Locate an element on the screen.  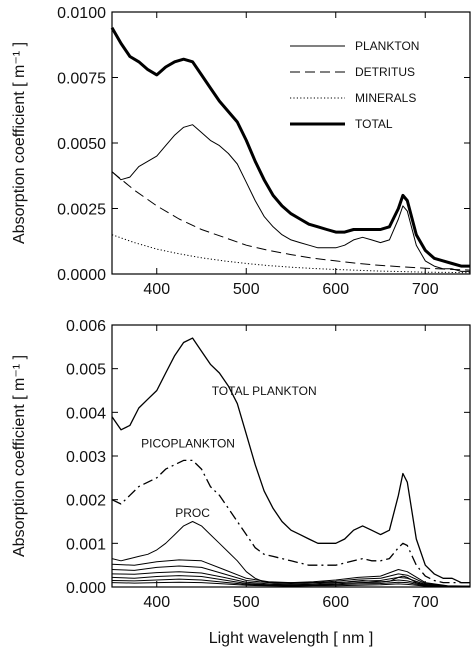
legend-label-plankton: PLANKTON is located at coordinates (387, 46).